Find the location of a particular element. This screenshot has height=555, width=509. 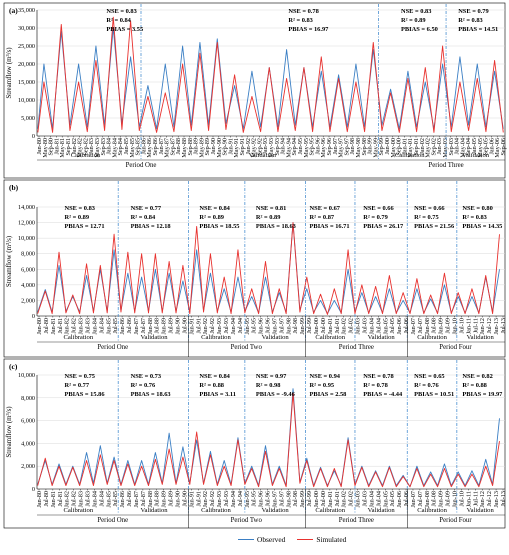

panel-b-period-label: Period Four is located at coordinates (455, 347).